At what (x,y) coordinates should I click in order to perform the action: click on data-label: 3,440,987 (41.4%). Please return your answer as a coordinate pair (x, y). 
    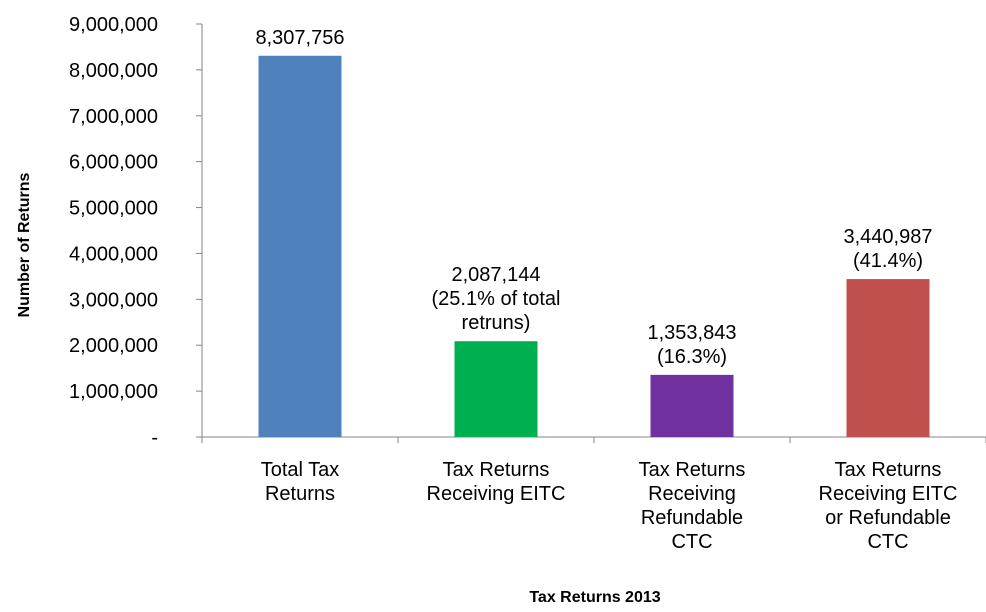
    Looking at the image, I should click on (888, 249).